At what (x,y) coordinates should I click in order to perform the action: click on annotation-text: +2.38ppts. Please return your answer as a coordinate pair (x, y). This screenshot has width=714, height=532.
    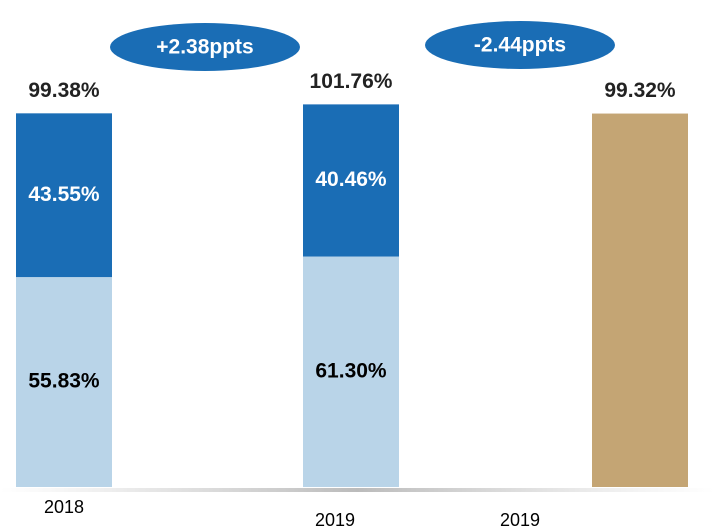
    Looking at the image, I should click on (204, 47).